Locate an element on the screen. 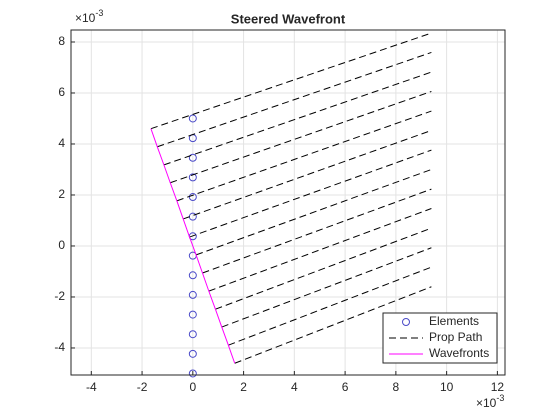 The image size is (560, 420). legend-swatch is located at coordinates (406, 322).